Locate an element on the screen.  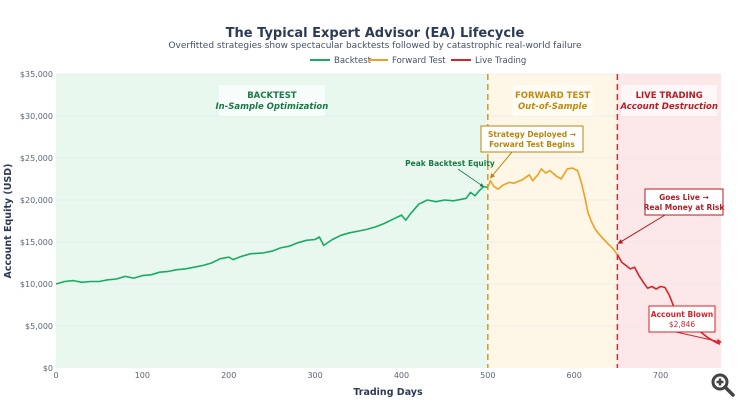
y-tick-label: $35,000 is located at coordinates (36, 74).